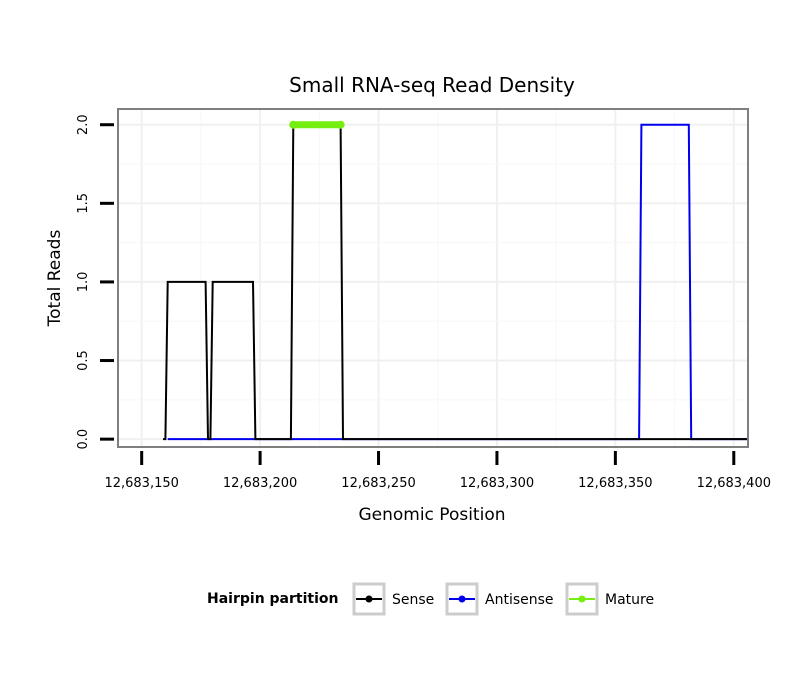  Describe the element at coordinates (83, 124) in the screenshot. I see `y-tick-label: 2.0` at that location.